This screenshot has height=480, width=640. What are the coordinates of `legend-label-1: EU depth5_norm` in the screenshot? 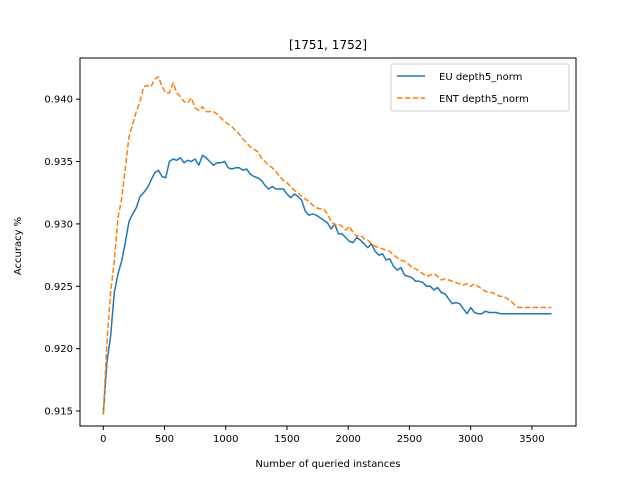 It's located at (480, 77).